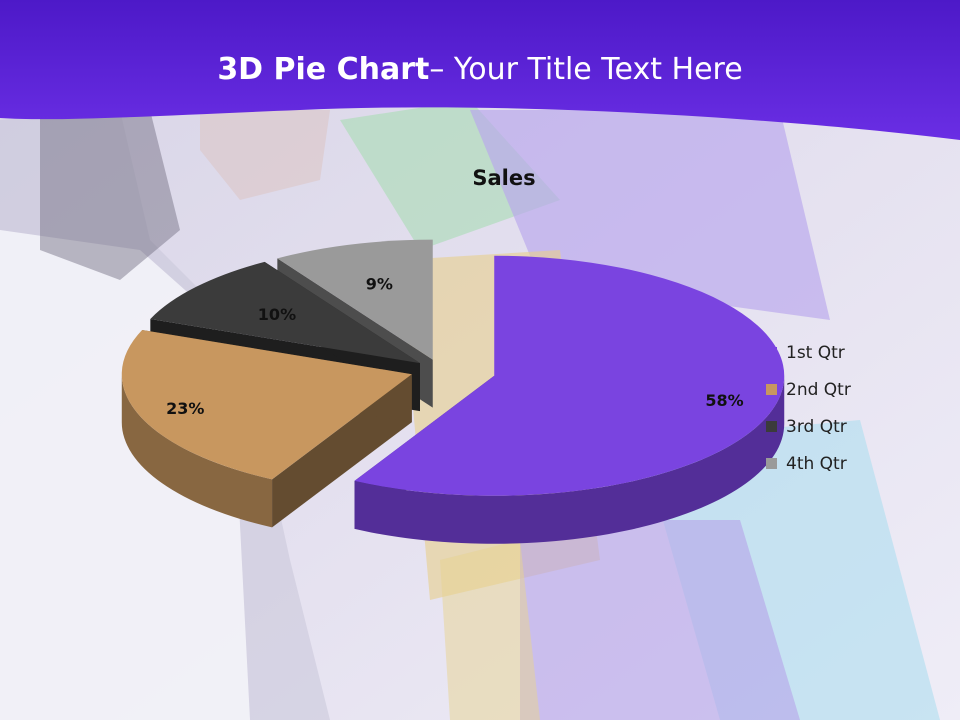 Image resolution: width=960 pixels, height=720 pixels. Describe the element at coordinates (323, 69) in the screenshot. I see `slide-title-bold: 3D Pie Chart` at that location.